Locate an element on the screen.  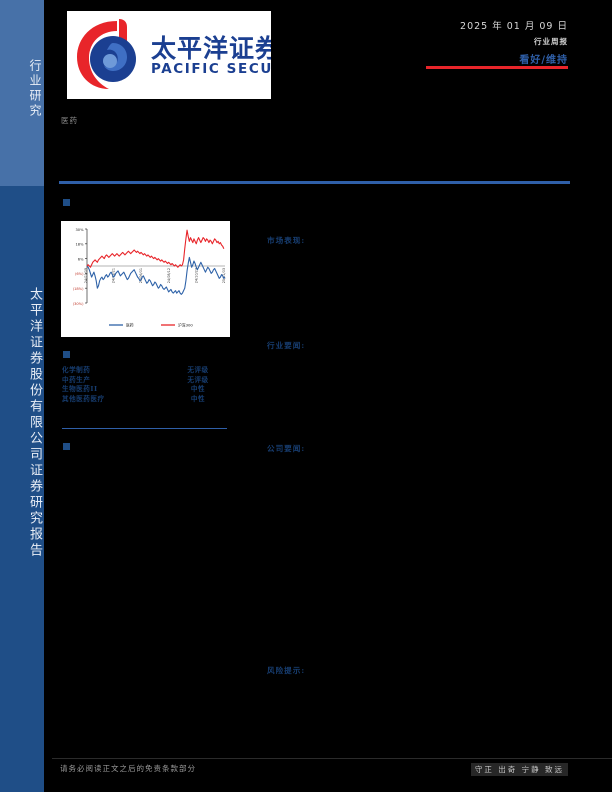
header-red-rule is located at coordinates (497, 67).